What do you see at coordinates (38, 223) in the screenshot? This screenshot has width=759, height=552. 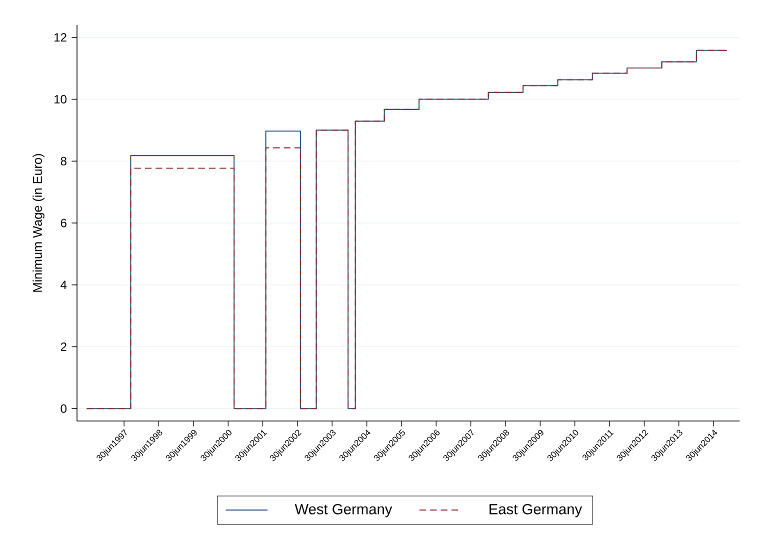 I see `y-axis-title: Minimum Wage (in Euro)` at bounding box center [38, 223].